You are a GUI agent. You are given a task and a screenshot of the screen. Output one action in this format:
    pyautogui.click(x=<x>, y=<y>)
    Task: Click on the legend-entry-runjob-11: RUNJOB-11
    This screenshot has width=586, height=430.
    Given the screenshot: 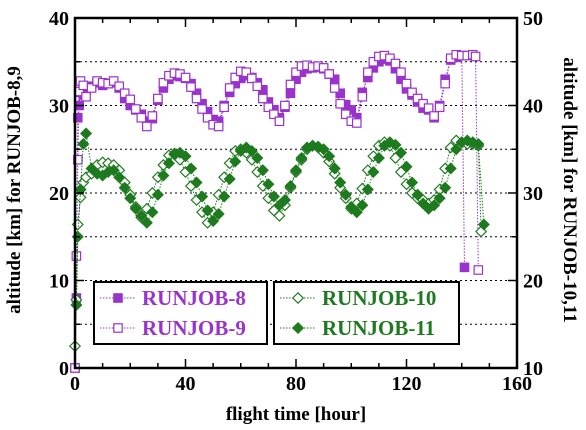 What is the action you would take?
    pyautogui.click(x=357, y=328)
    